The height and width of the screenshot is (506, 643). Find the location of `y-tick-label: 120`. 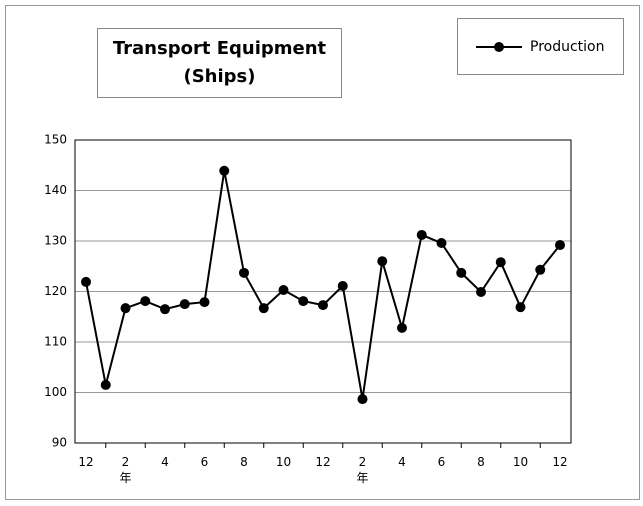

y-tick-label: 120 is located at coordinates (55, 291).